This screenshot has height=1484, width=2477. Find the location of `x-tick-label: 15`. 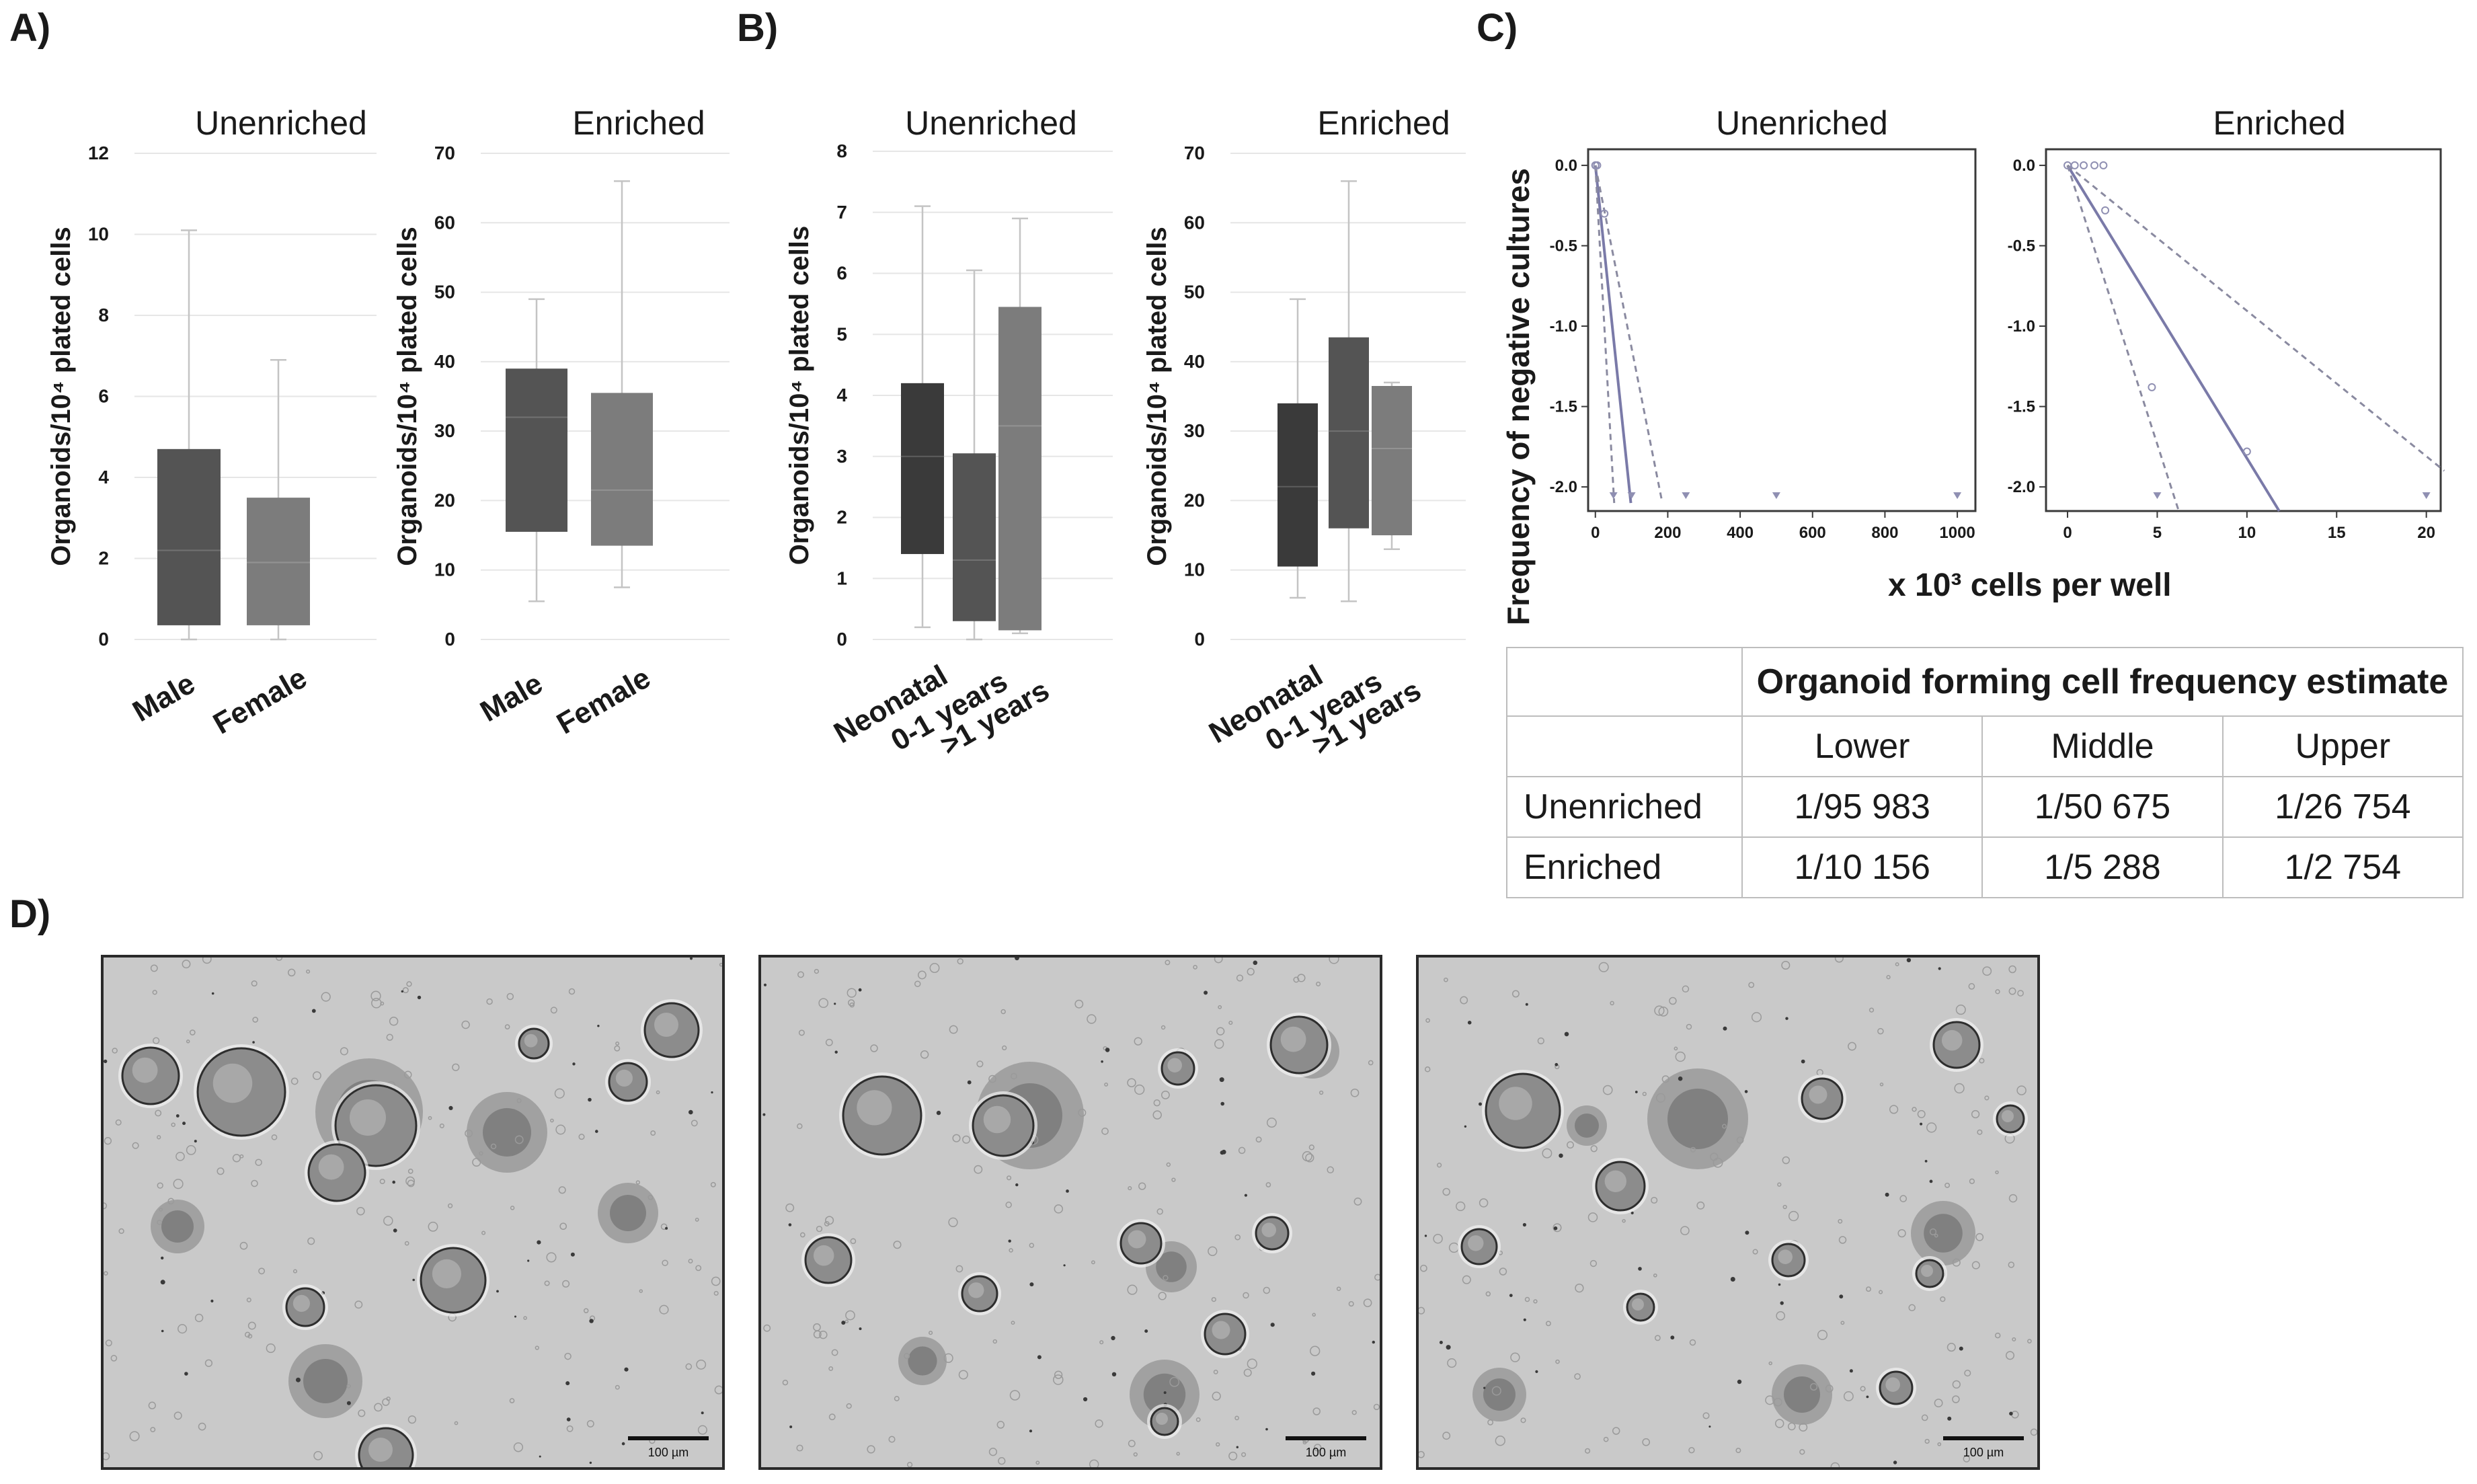

x-tick-label: 15 is located at coordinates (2337, 533).